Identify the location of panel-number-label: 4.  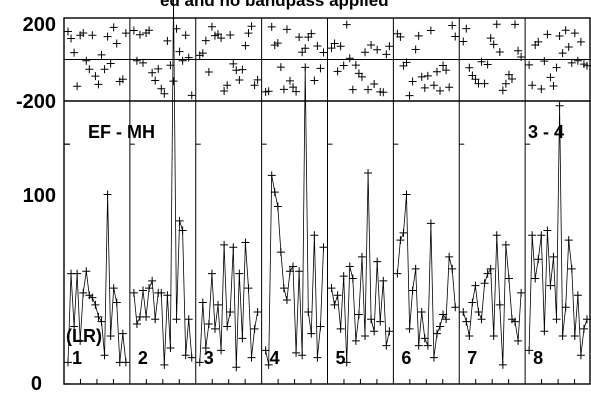
(275, 358).